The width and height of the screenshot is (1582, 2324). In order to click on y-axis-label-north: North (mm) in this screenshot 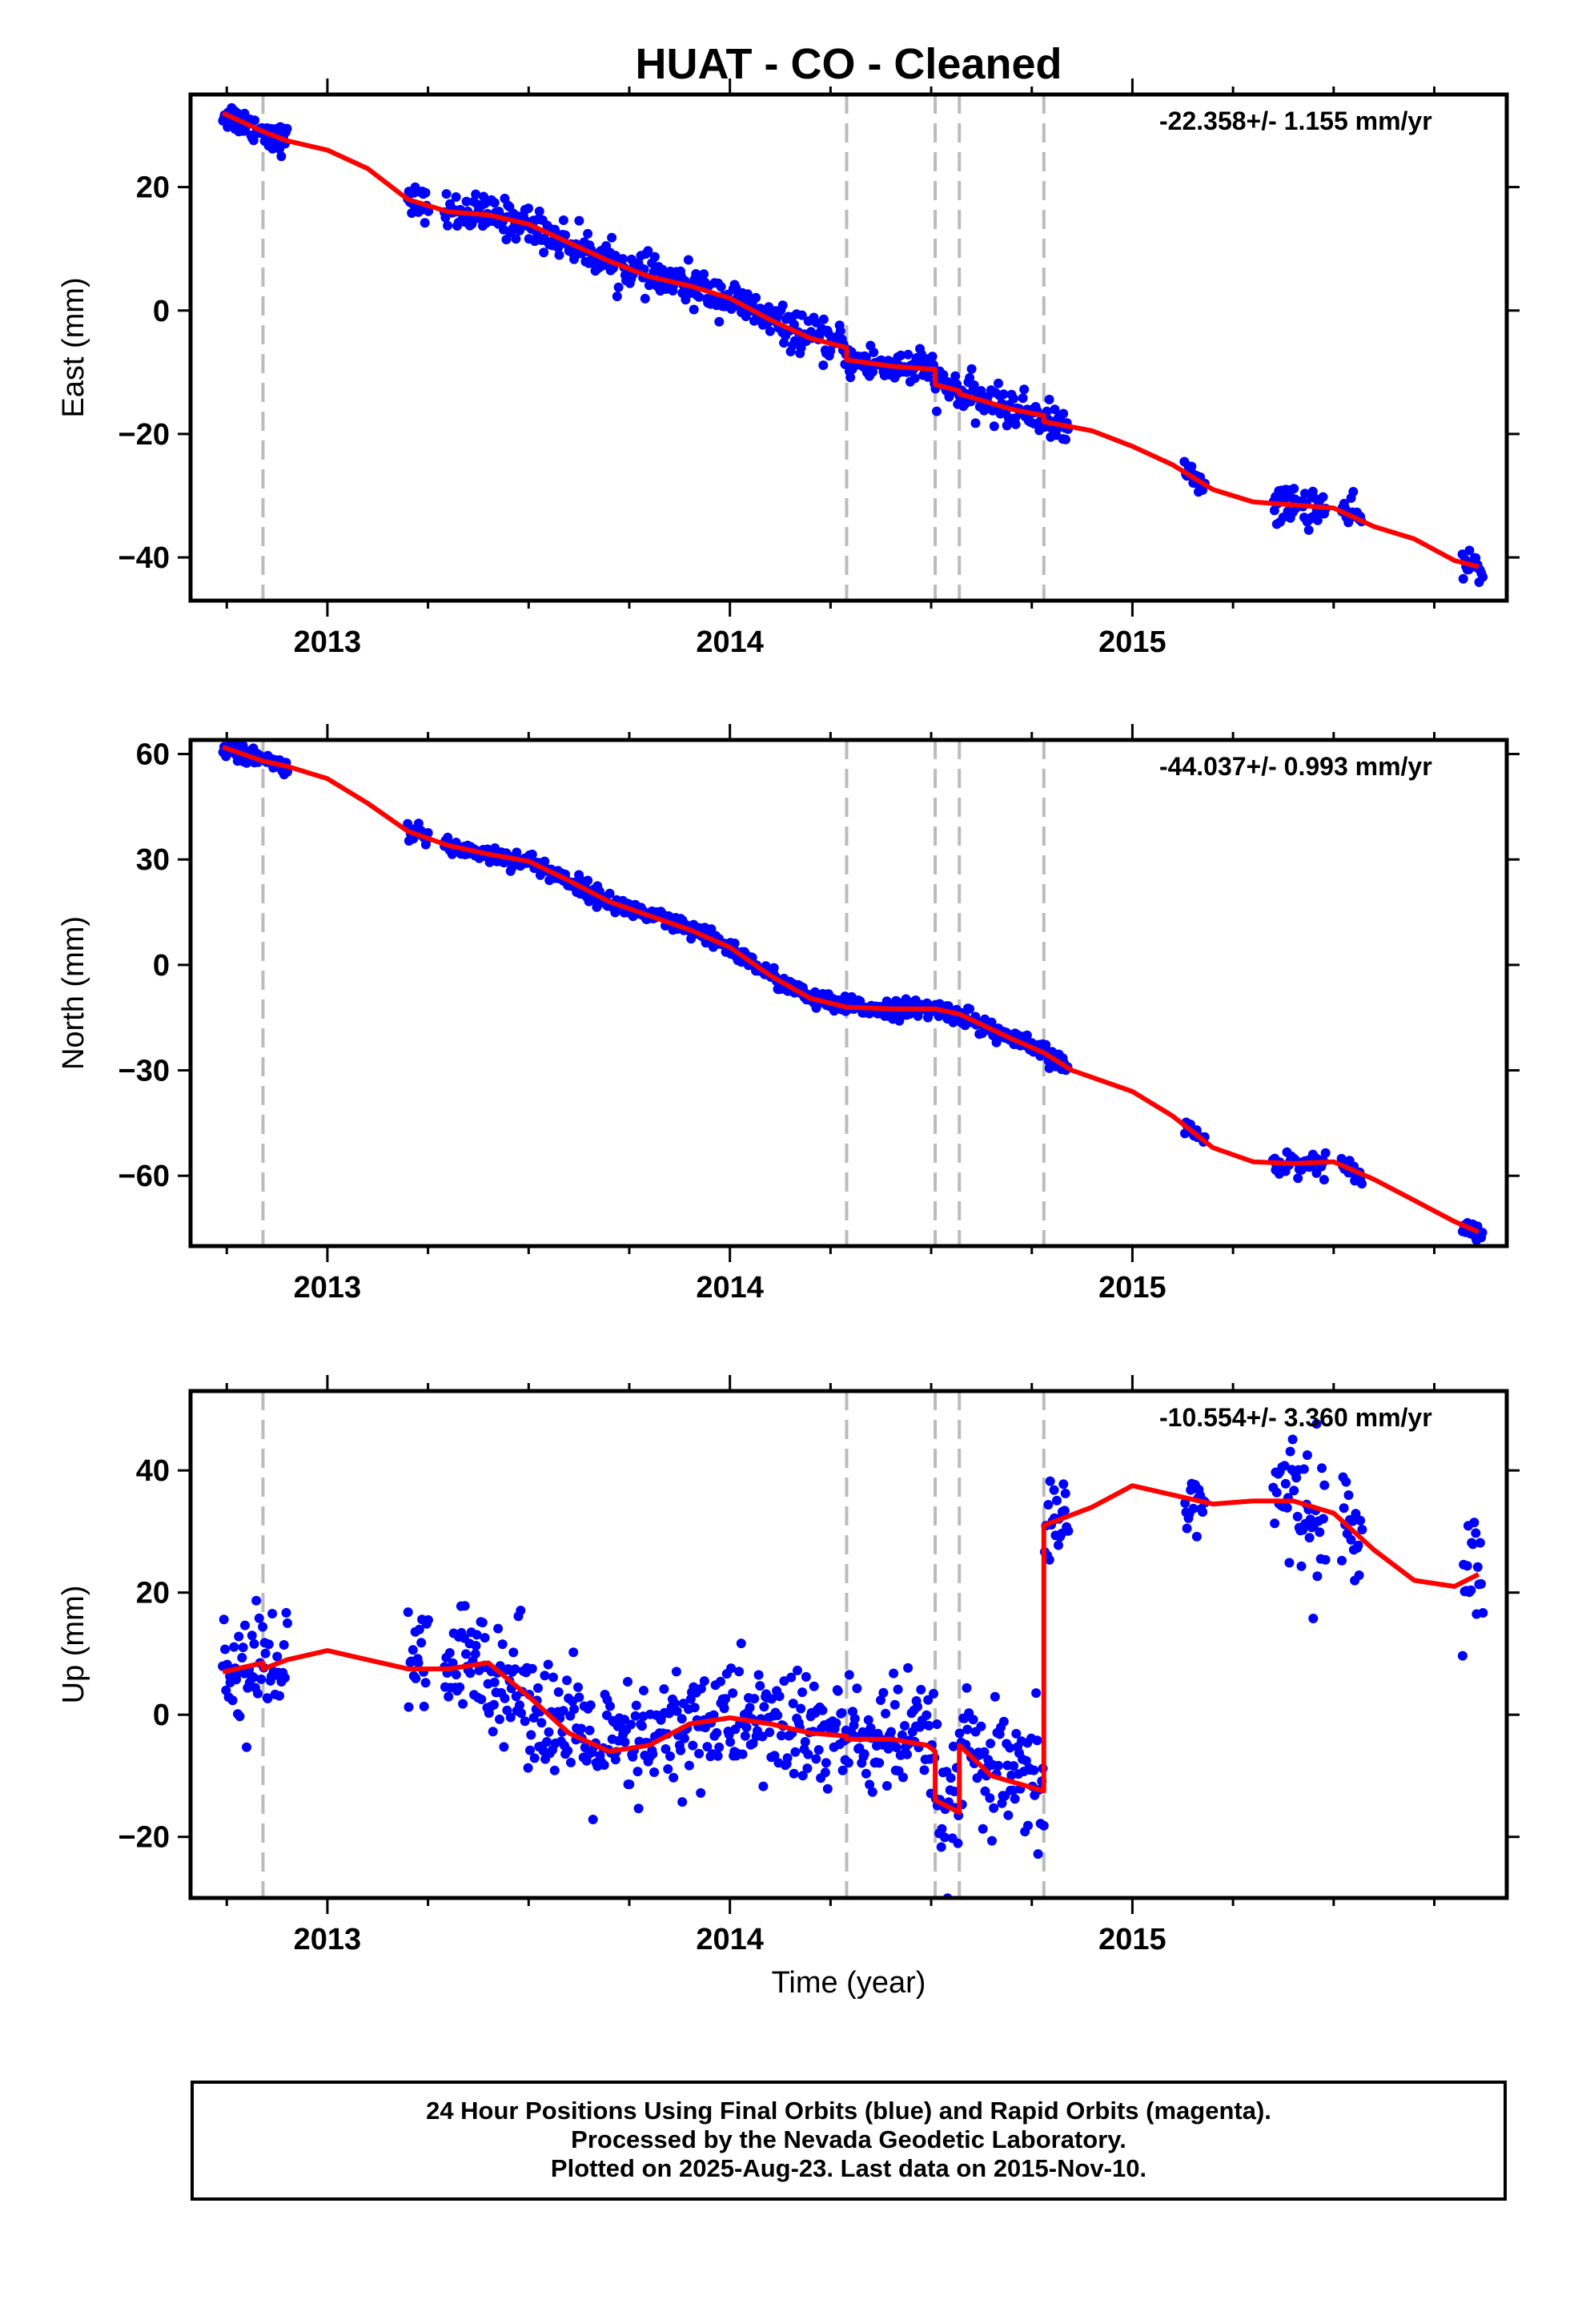, I will do `click(74, 993)`.